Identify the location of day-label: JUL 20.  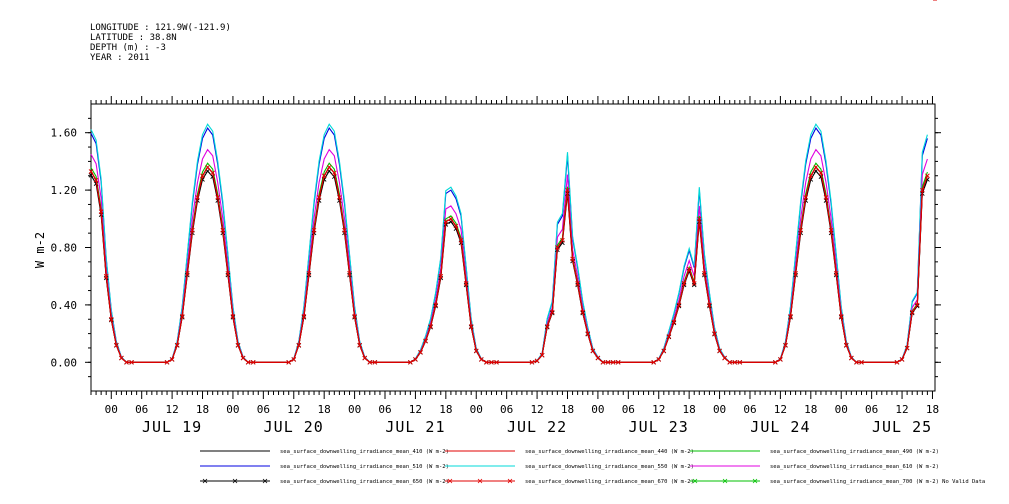
(294, 427).